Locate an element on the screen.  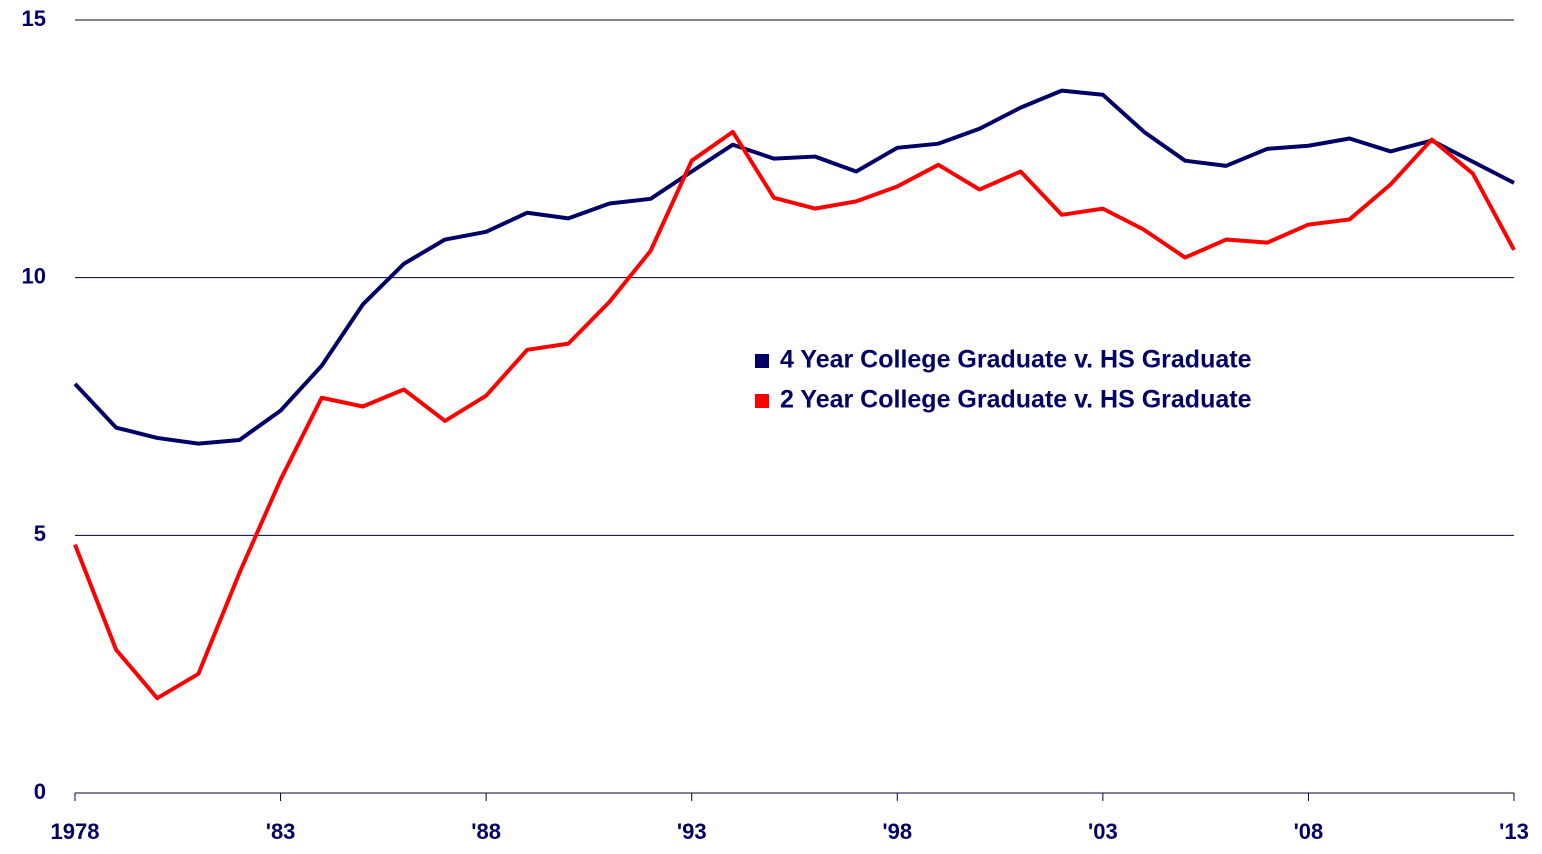
x-tick-label: '88 is located at coordinates (486, 831).